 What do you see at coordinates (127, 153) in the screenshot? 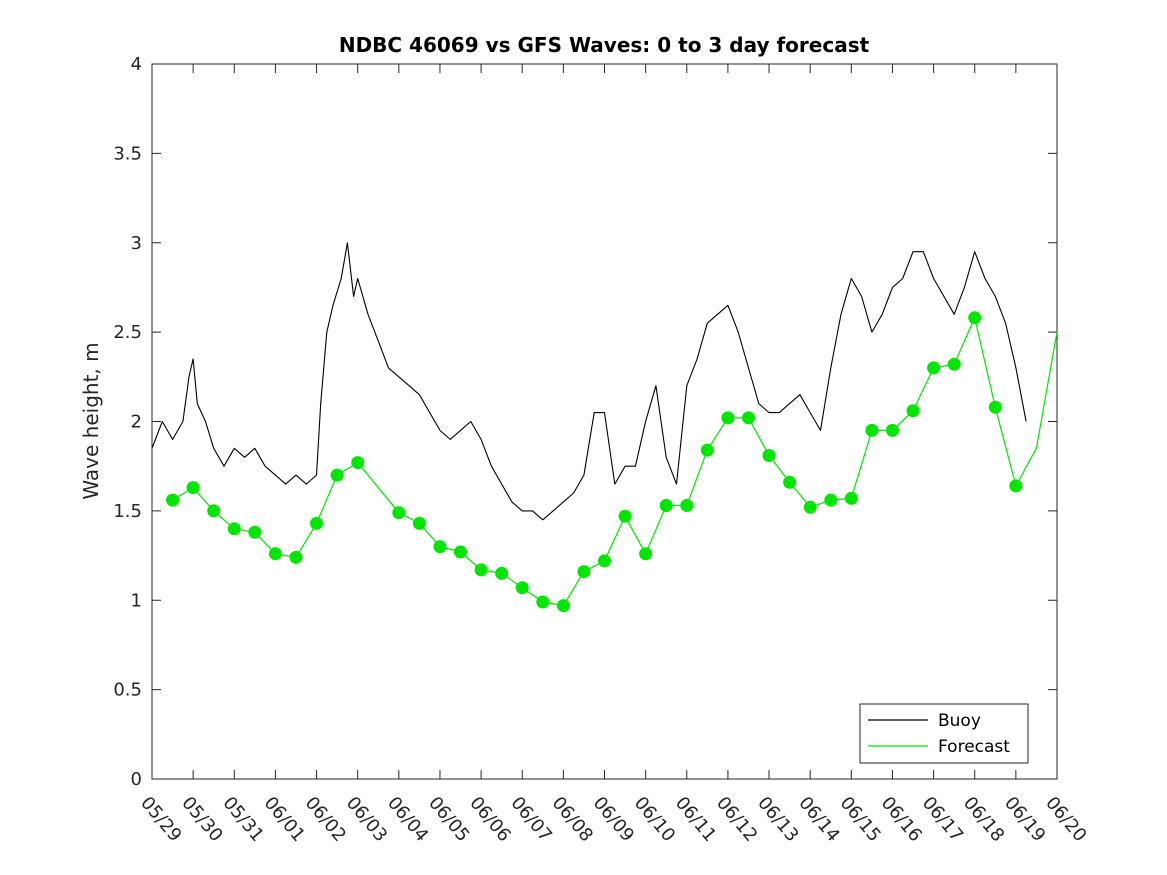
I see `y-tick-label: 3.5` at bounding box center [127, 153].